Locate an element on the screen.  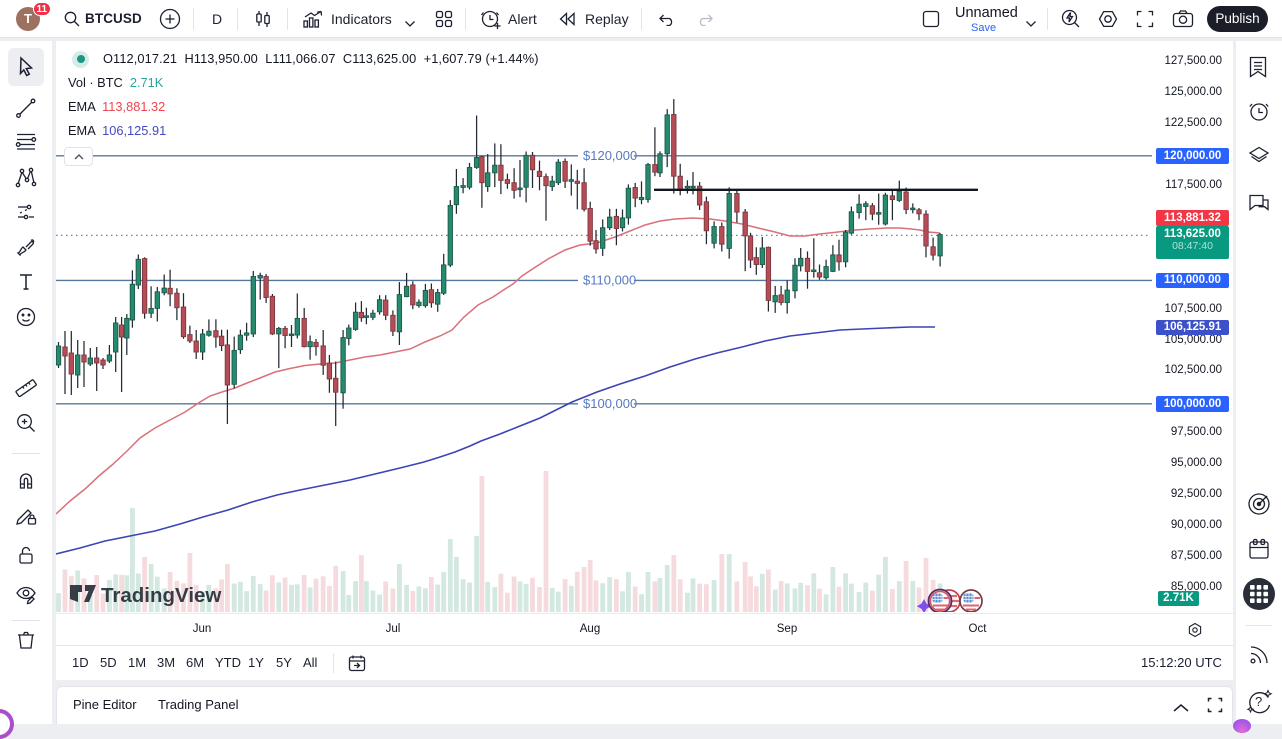
svg-text: TradingView is located at coordinates (161, 595).